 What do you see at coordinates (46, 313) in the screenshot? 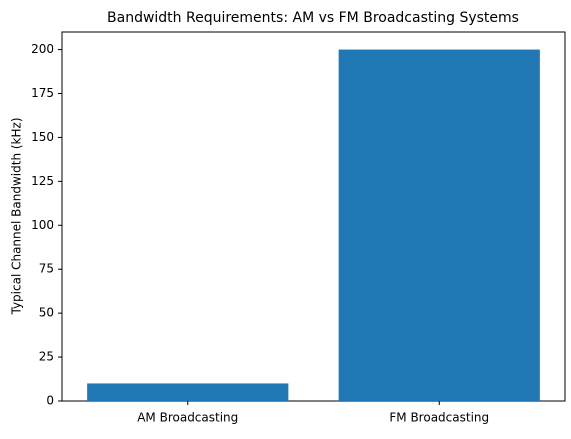
I see `y-tick-label: 50` at bounding box center [46, 313].